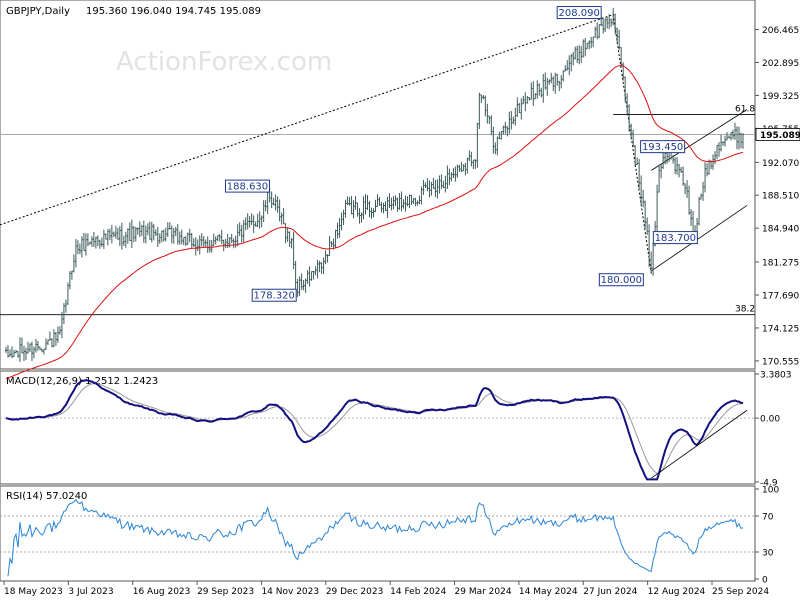 This screenshot has height=604, width=800. Describe the element at coordinates (780, 197) in the screenshot. I see `price-tick-label: 188.510` at that location.